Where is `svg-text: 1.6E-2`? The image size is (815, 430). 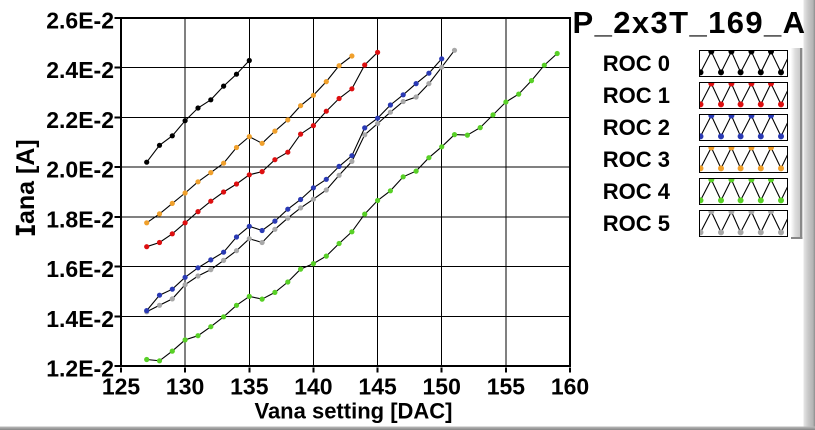
svg-text: 1.6E-2 is located at coordinates (80, 269).